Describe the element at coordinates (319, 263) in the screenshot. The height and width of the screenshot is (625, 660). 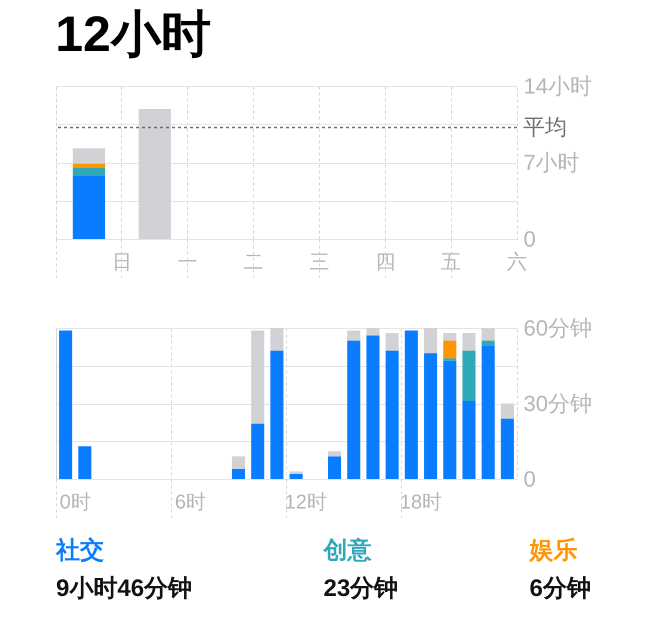
I see `x-tick-label: 三` at that location.